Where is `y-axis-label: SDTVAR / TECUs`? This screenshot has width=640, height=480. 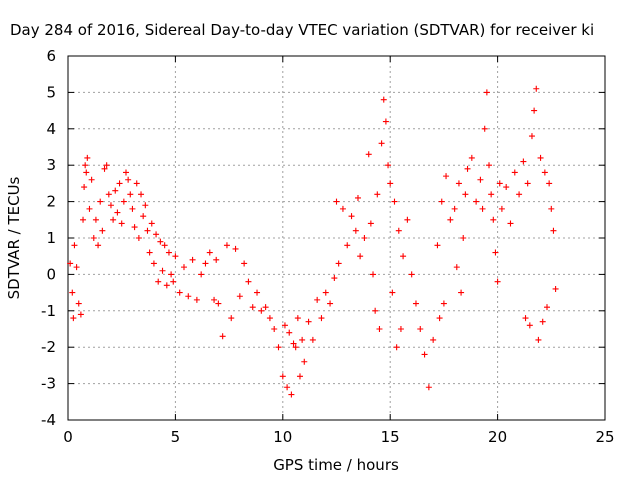 y-axis-label: SDTVAR / TECUs is located at coordinates (14, 237).